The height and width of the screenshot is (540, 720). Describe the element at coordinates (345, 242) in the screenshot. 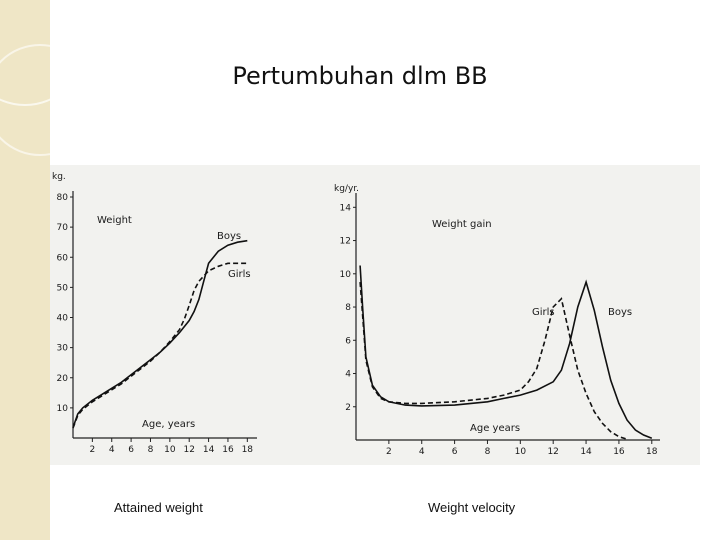

I see `y-tick-label: 12` at that location.